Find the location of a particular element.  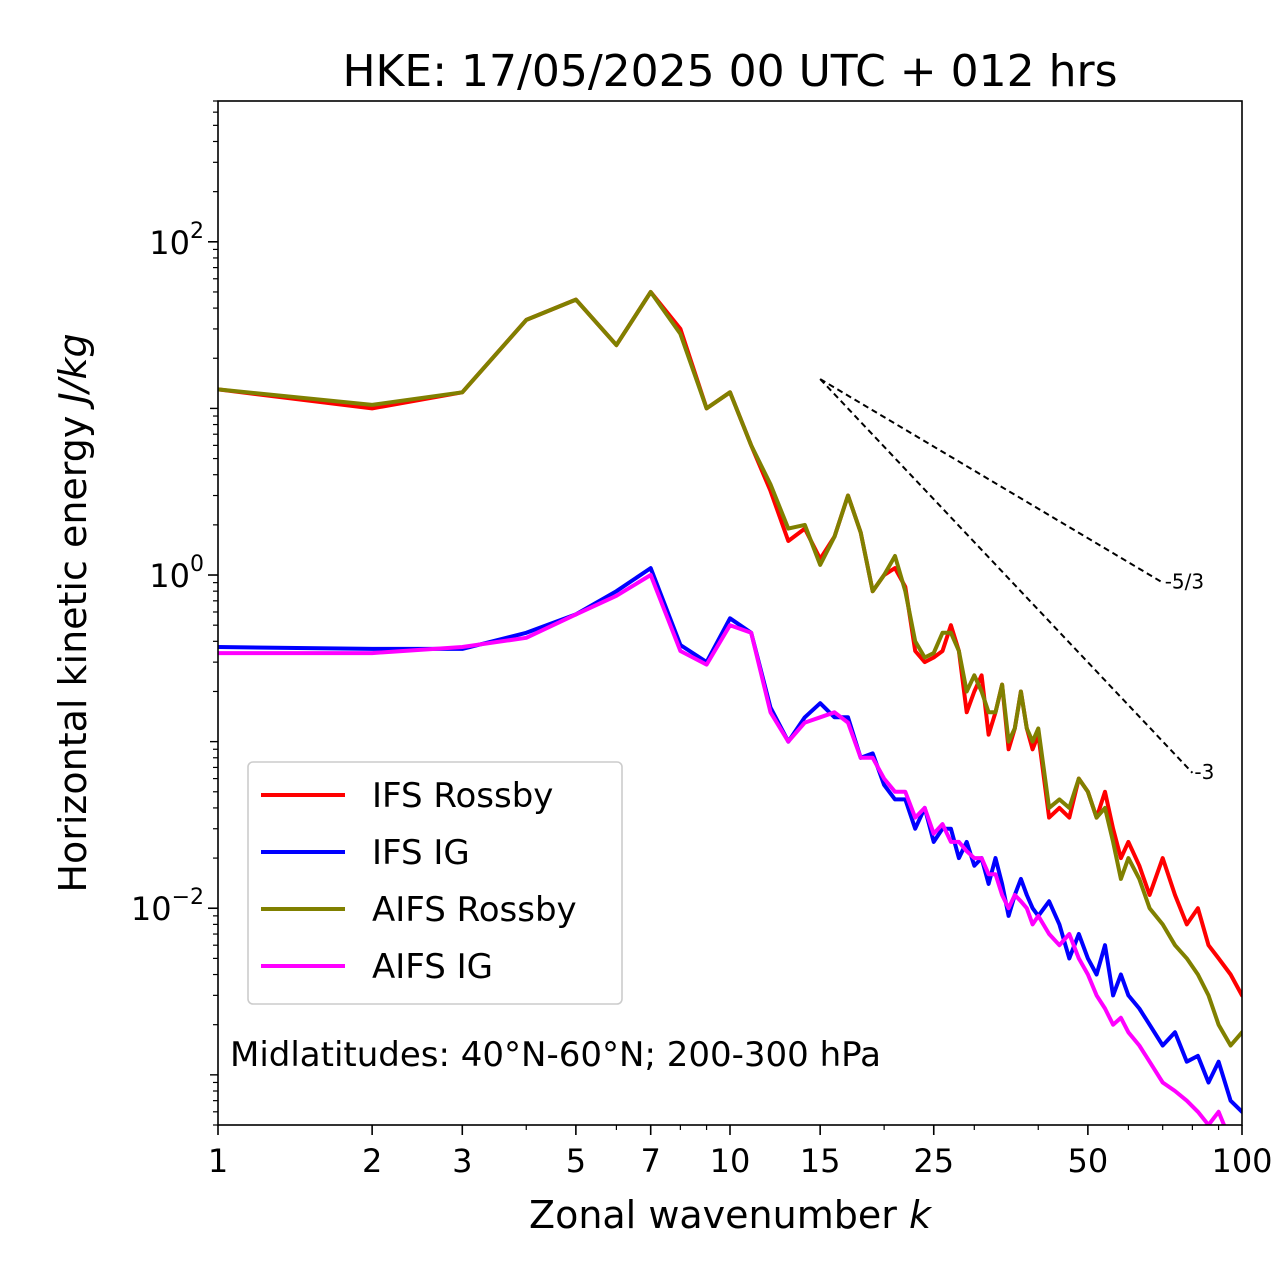

x-tick-label: 3 is located at coordinates (462, 1161).